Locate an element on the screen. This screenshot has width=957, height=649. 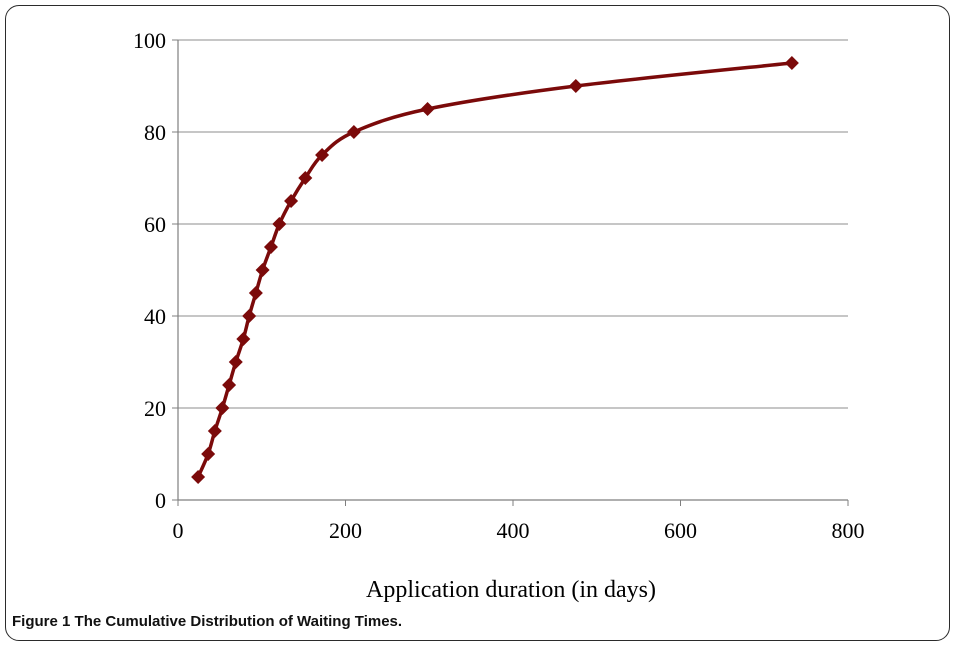
figure-label: Figure 1 is located at coordinates (41, 621).